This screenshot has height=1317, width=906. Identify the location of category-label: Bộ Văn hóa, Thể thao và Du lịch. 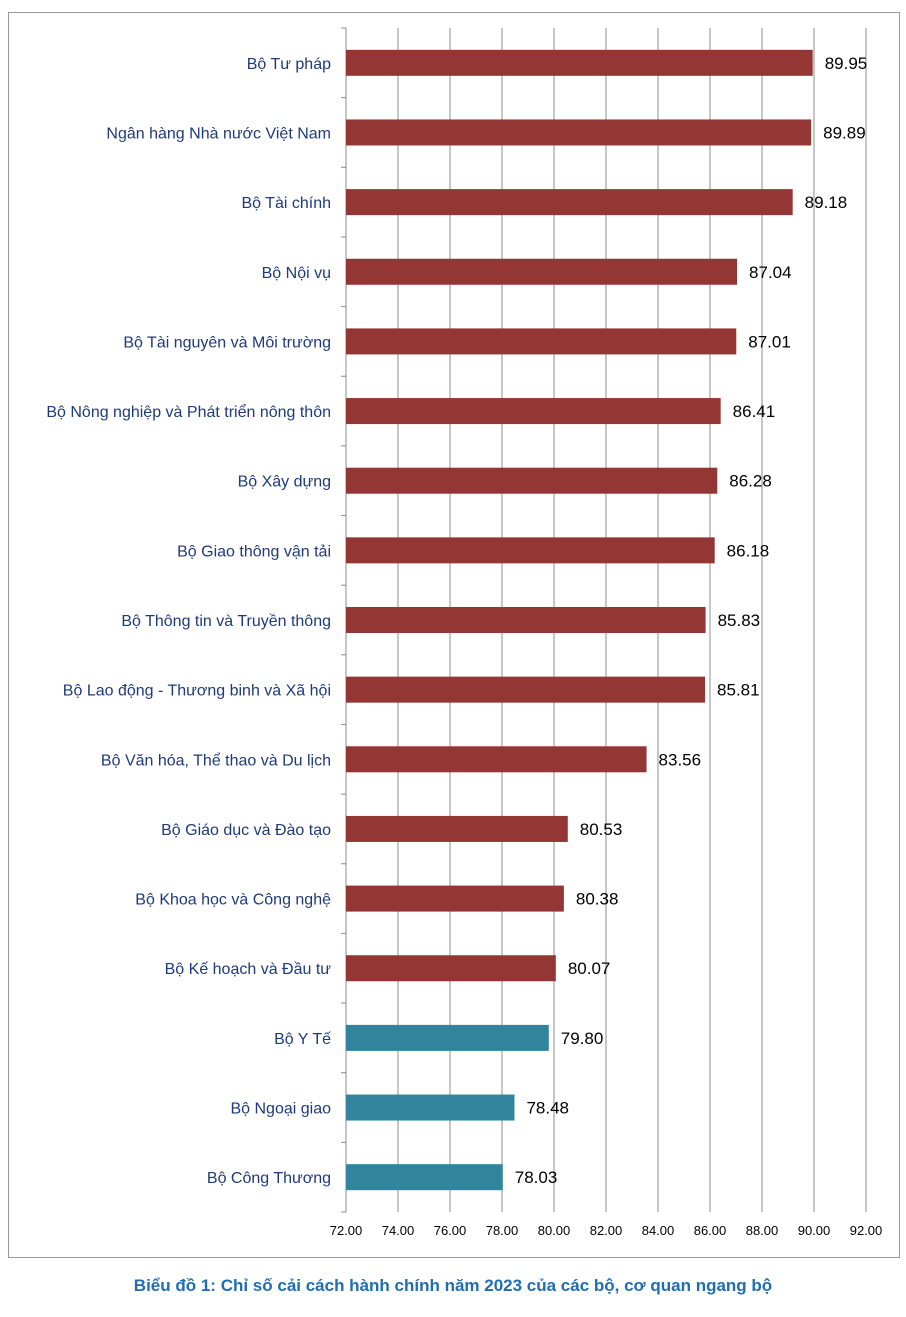
(216, 760).